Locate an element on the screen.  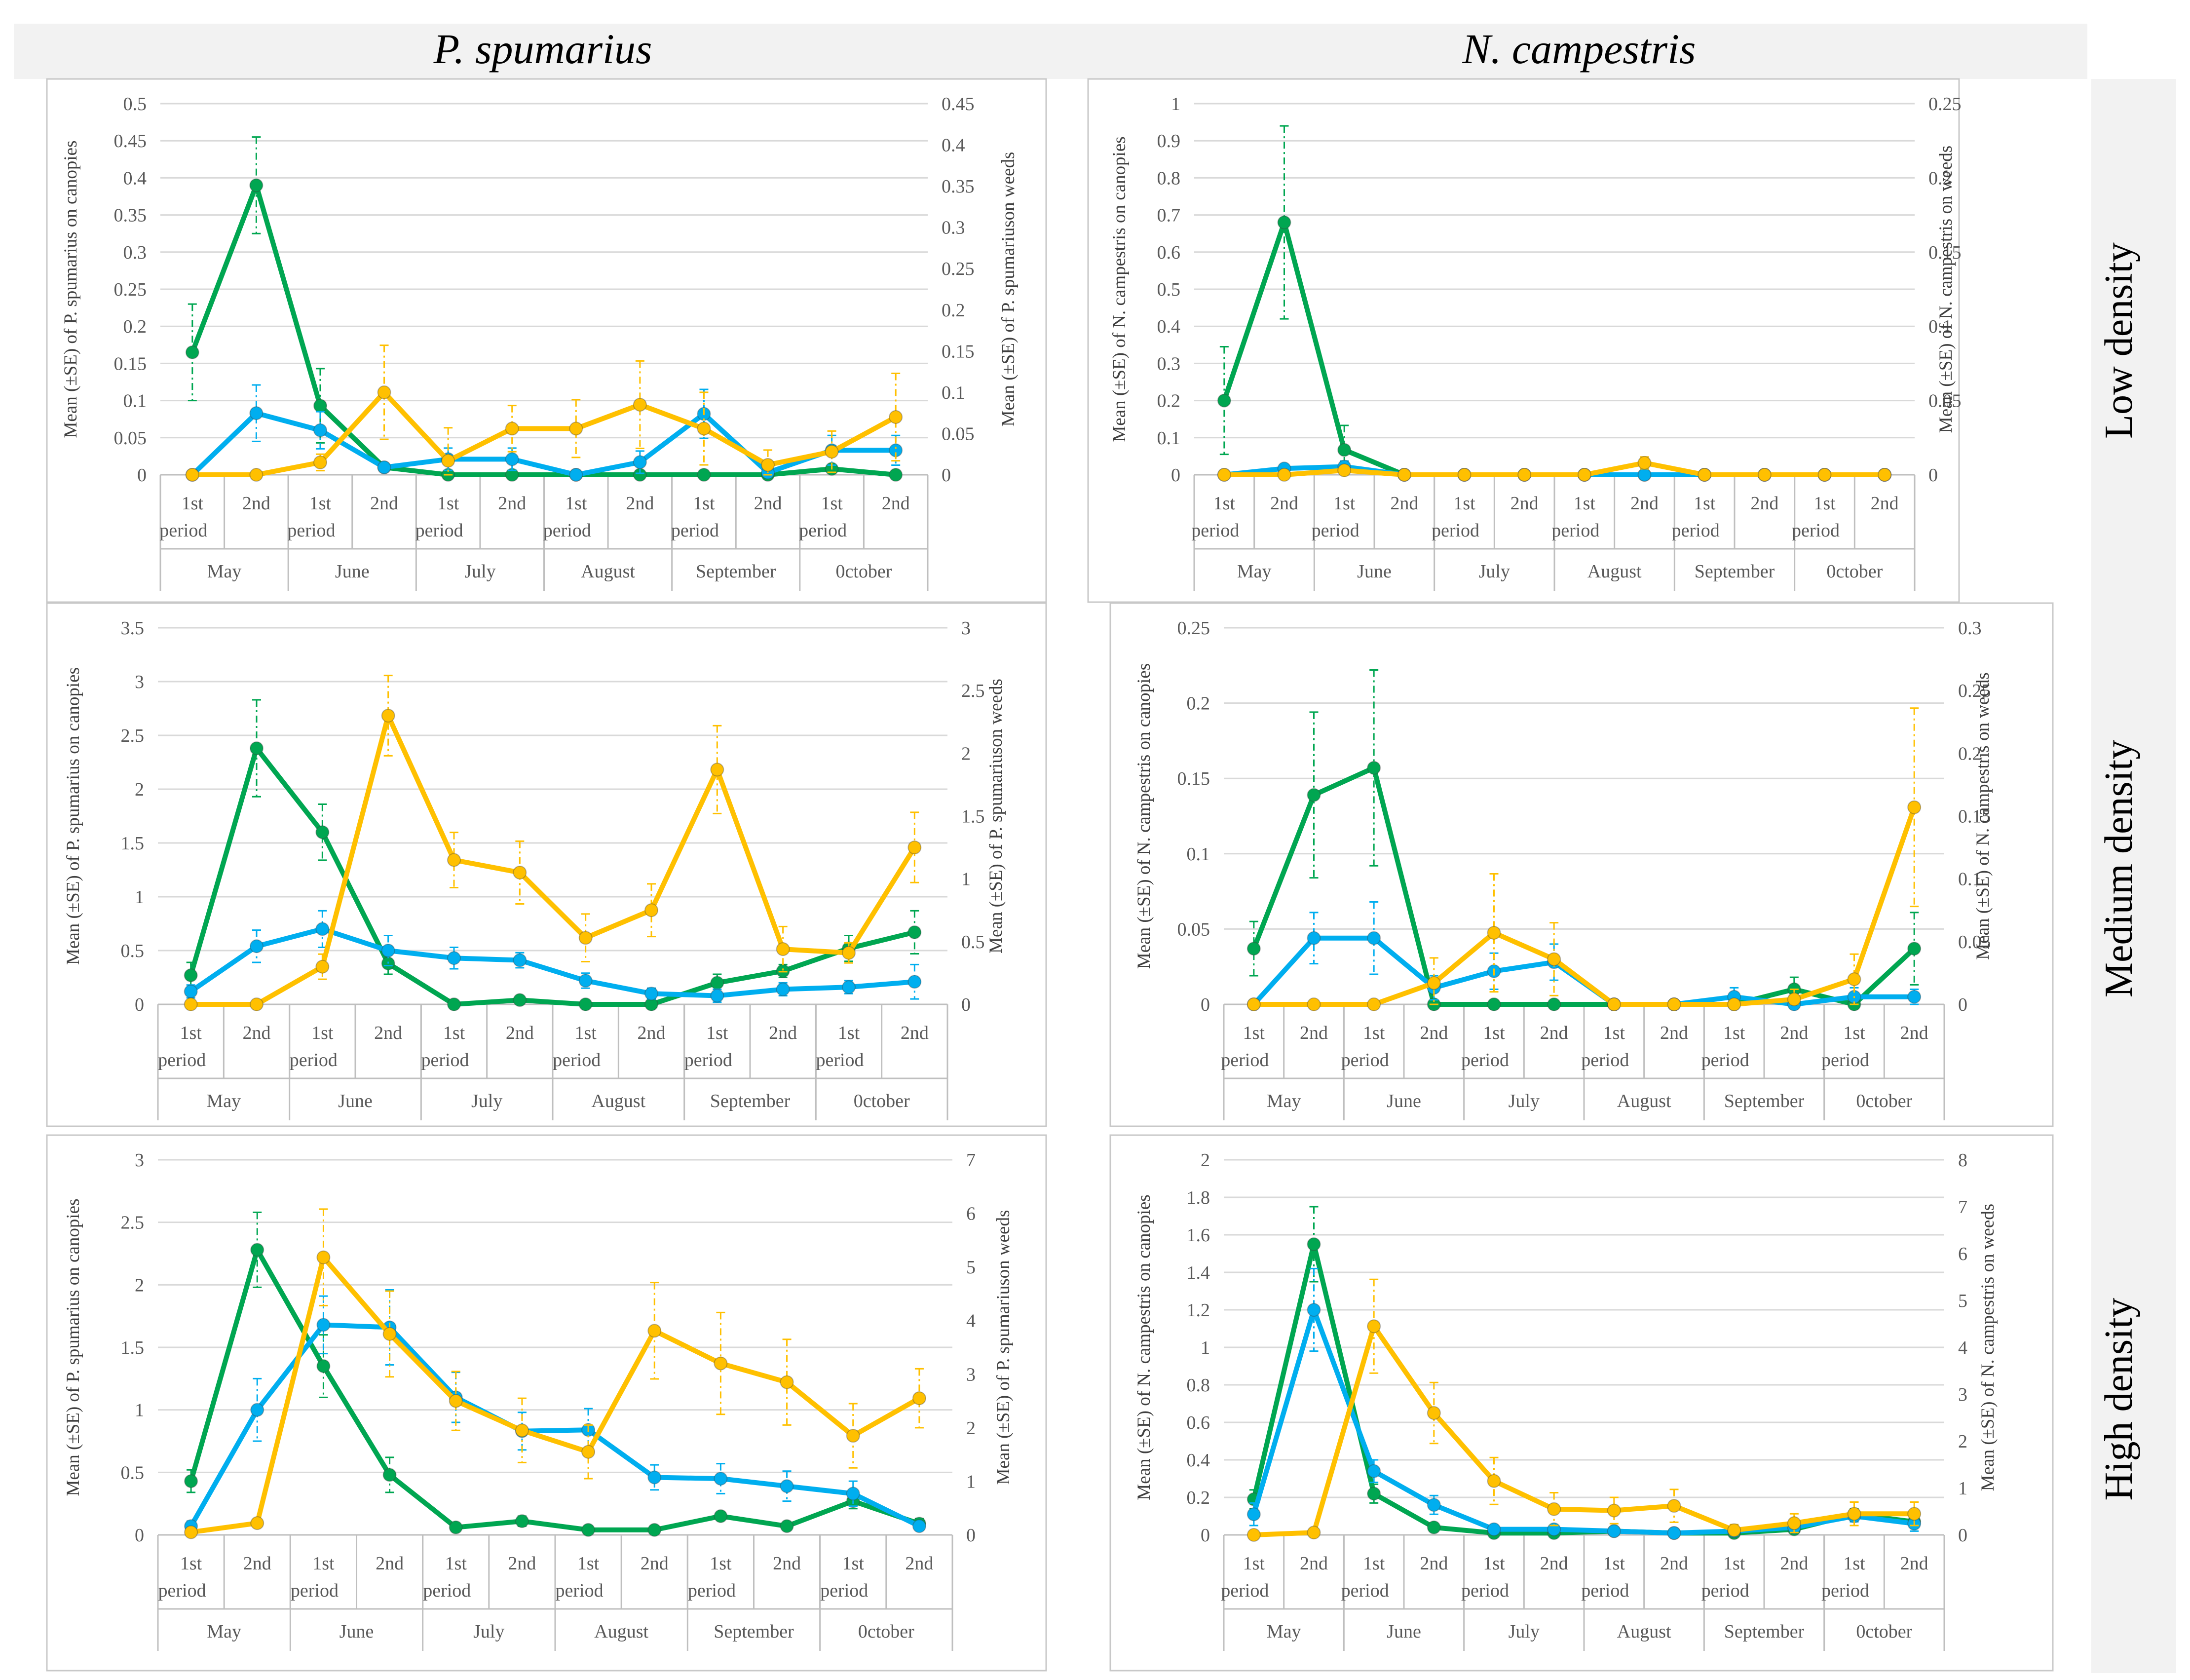
x-tick-label-month: 0ctober is located at coordinates (1884, 1631).